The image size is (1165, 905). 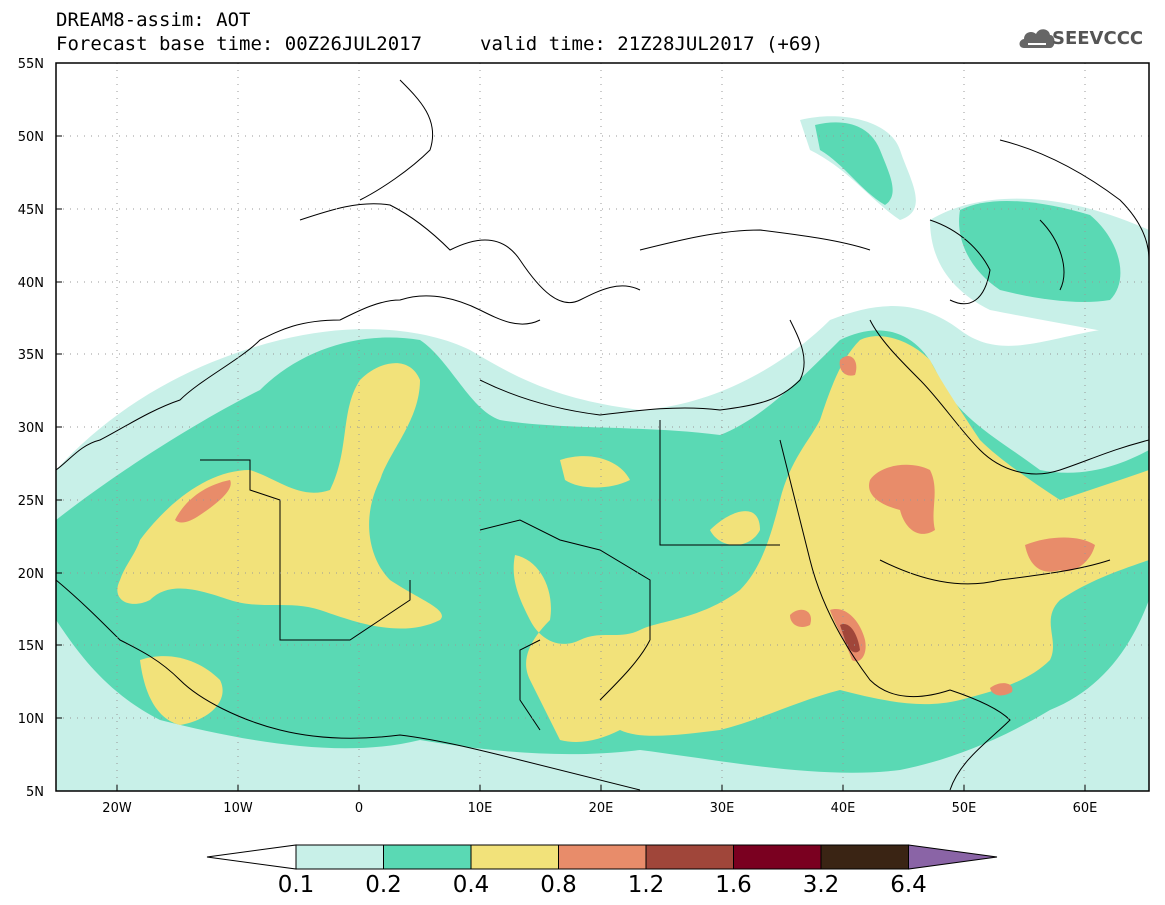 I want to click on lat-label-25n: 25N, so click(x=31, y=501).